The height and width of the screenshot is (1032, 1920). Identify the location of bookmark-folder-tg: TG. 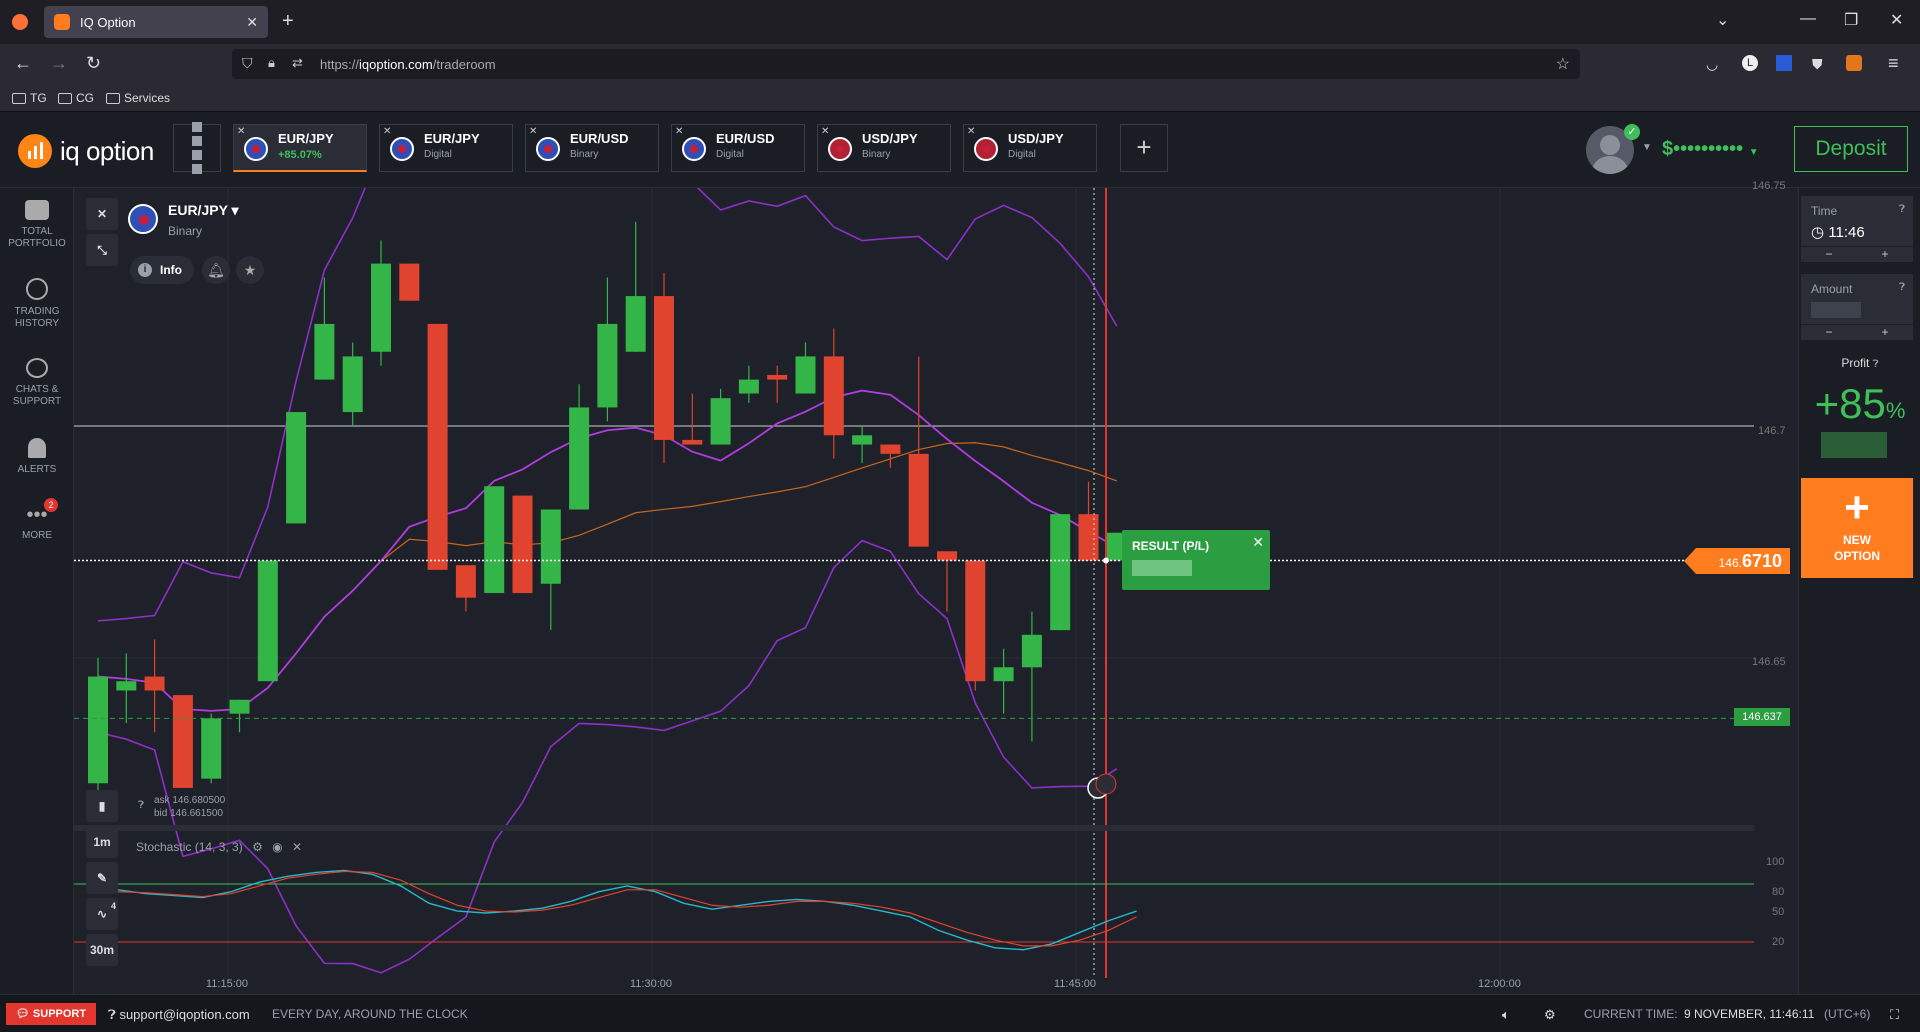
(29, 98).